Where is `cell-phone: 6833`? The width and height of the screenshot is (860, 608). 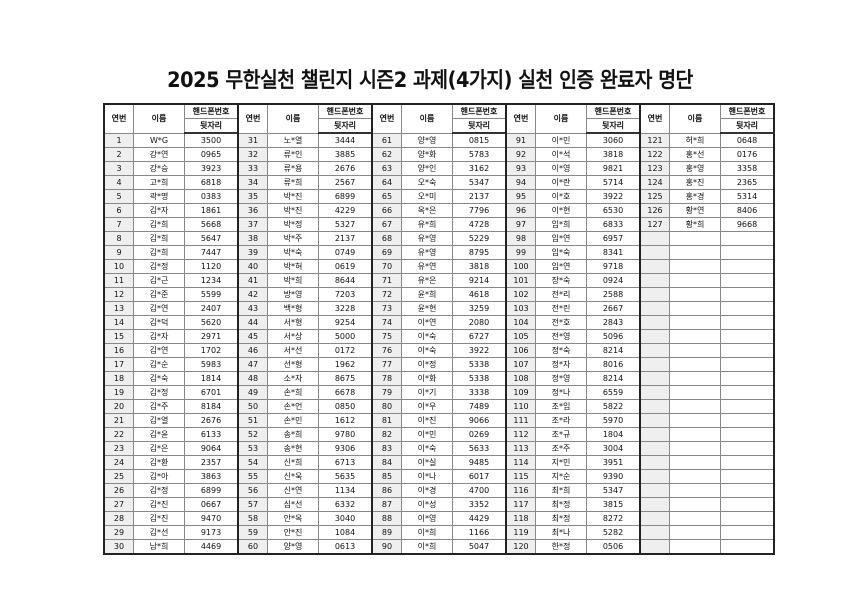
cell-phone: 6833 is located at coordinates (613, 224).